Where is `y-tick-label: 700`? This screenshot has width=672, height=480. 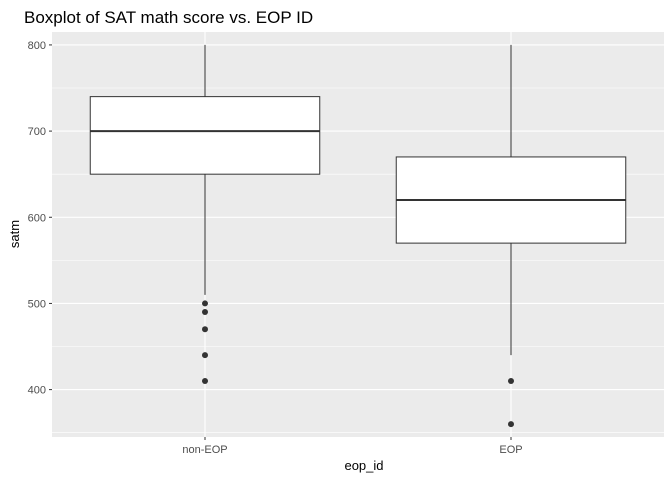 y-tick-label: 700 is located at coordinates (37, 132).